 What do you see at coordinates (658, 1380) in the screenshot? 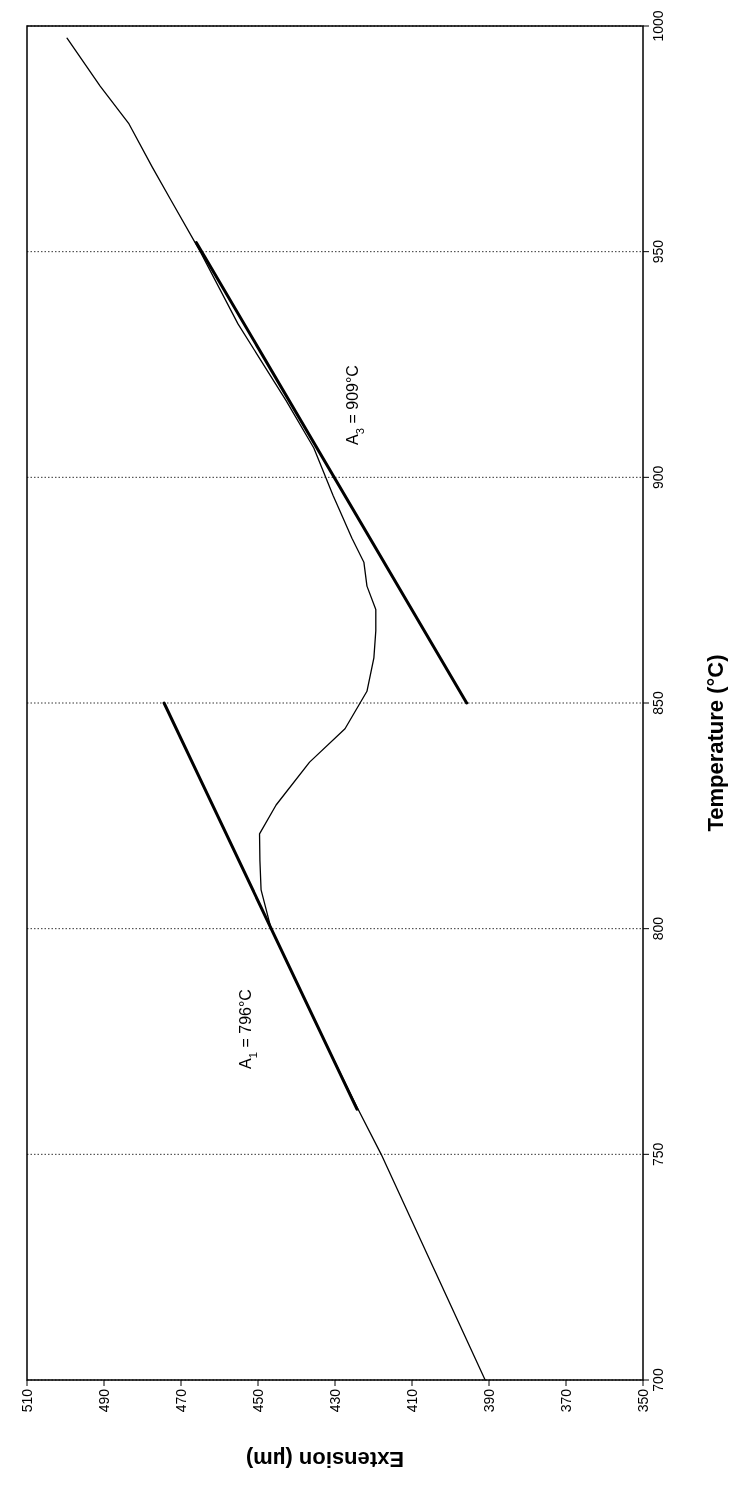
I see `y-tick-label: 700` at bounding box center [658, 1380].